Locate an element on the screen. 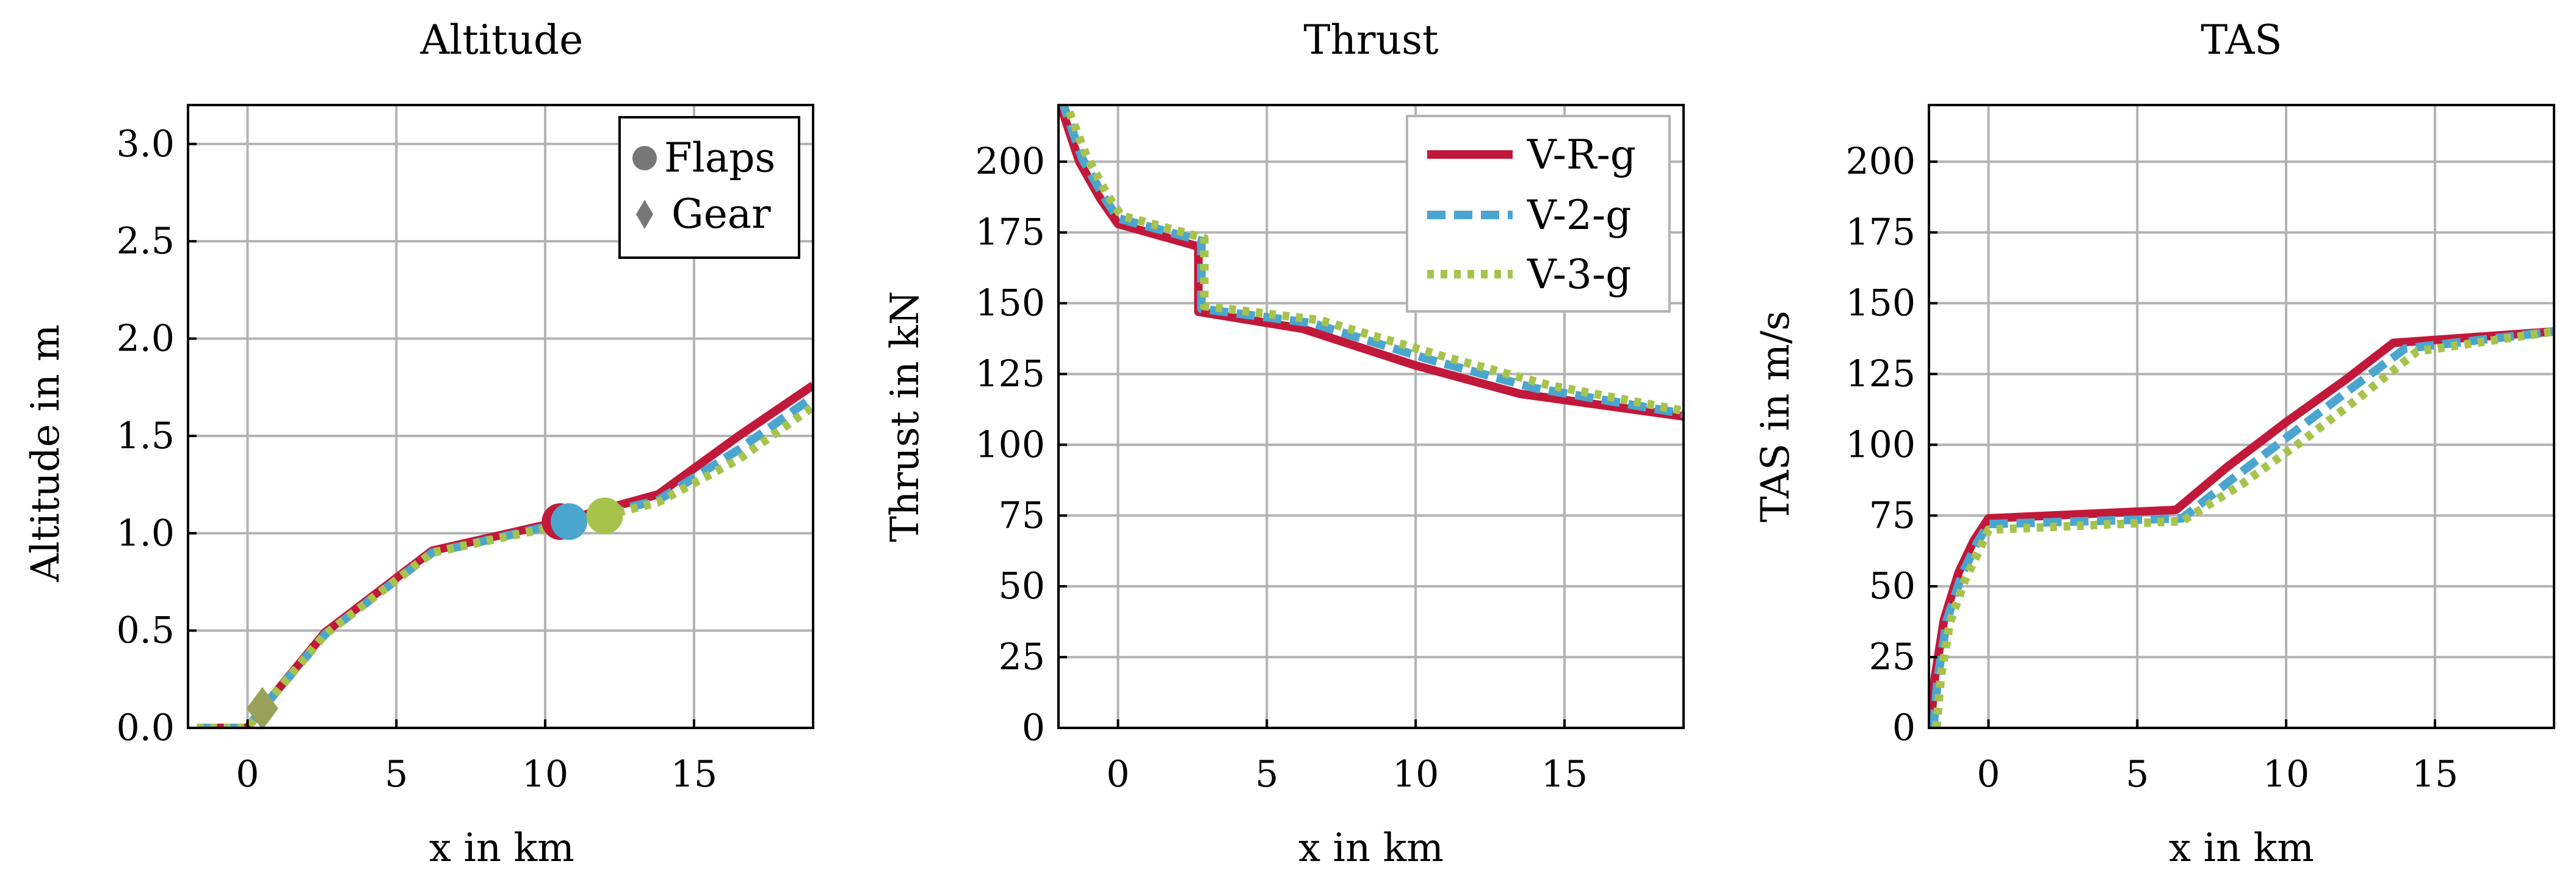 The image size is (2576, 883). thrust-legend-box is located at coordinates (1538, 214).